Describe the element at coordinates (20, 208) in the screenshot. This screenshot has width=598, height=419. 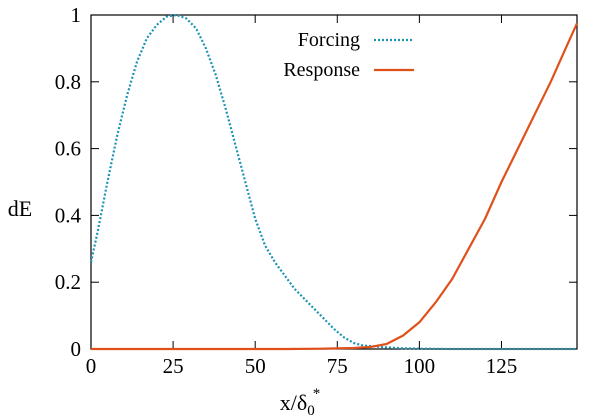
I see `y-axis-label: dE` at that location.